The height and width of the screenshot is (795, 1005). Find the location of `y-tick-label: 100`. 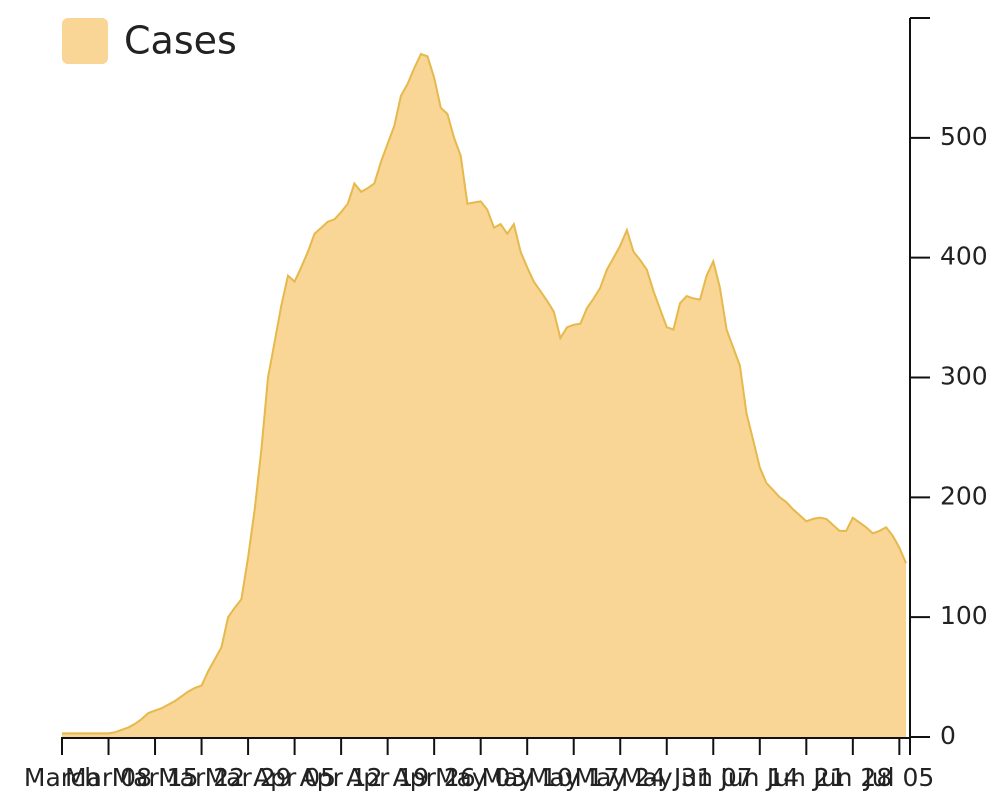

y-tick-label: 100 is located at coordinates (964, 615).